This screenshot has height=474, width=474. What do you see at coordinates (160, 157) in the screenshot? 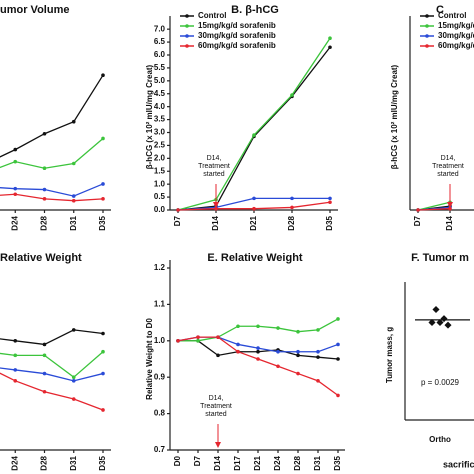
I see `y-tick-label: 2.0` at bounding box center [160, 157].